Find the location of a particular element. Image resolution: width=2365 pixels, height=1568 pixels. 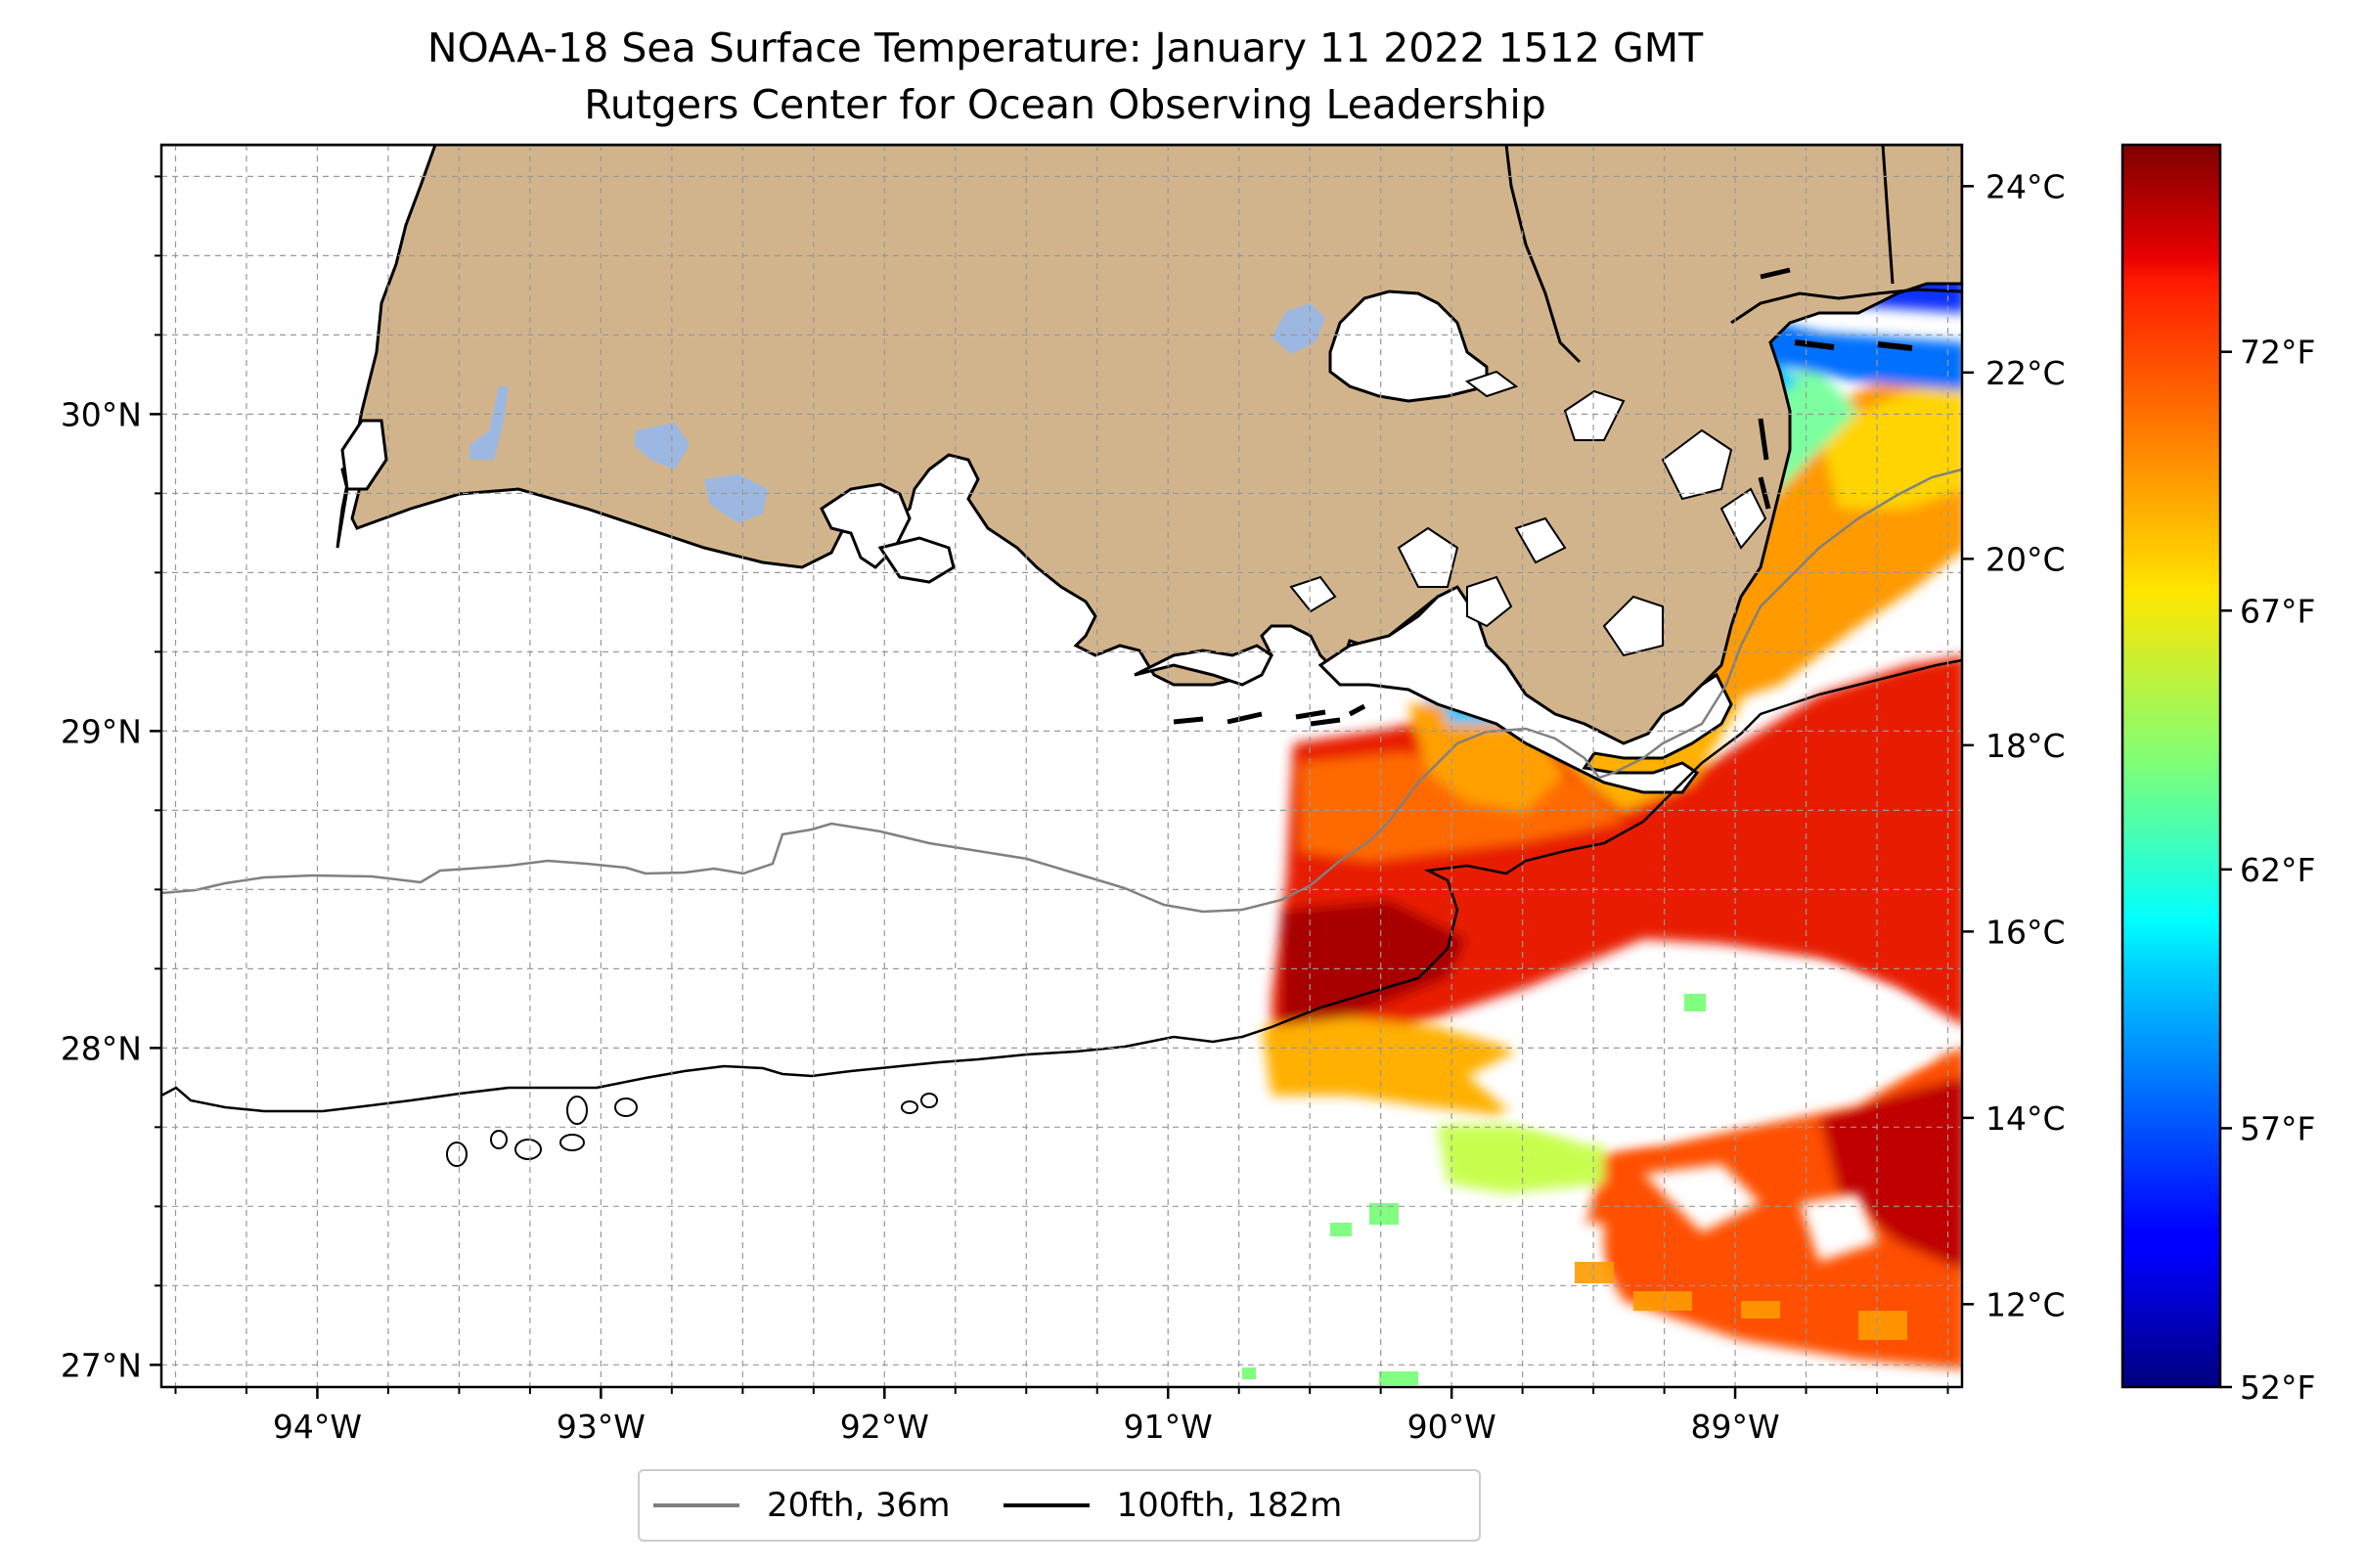

legend: 20fth, 36m 100fth, 182m is located at coordinates (1059, 1505).